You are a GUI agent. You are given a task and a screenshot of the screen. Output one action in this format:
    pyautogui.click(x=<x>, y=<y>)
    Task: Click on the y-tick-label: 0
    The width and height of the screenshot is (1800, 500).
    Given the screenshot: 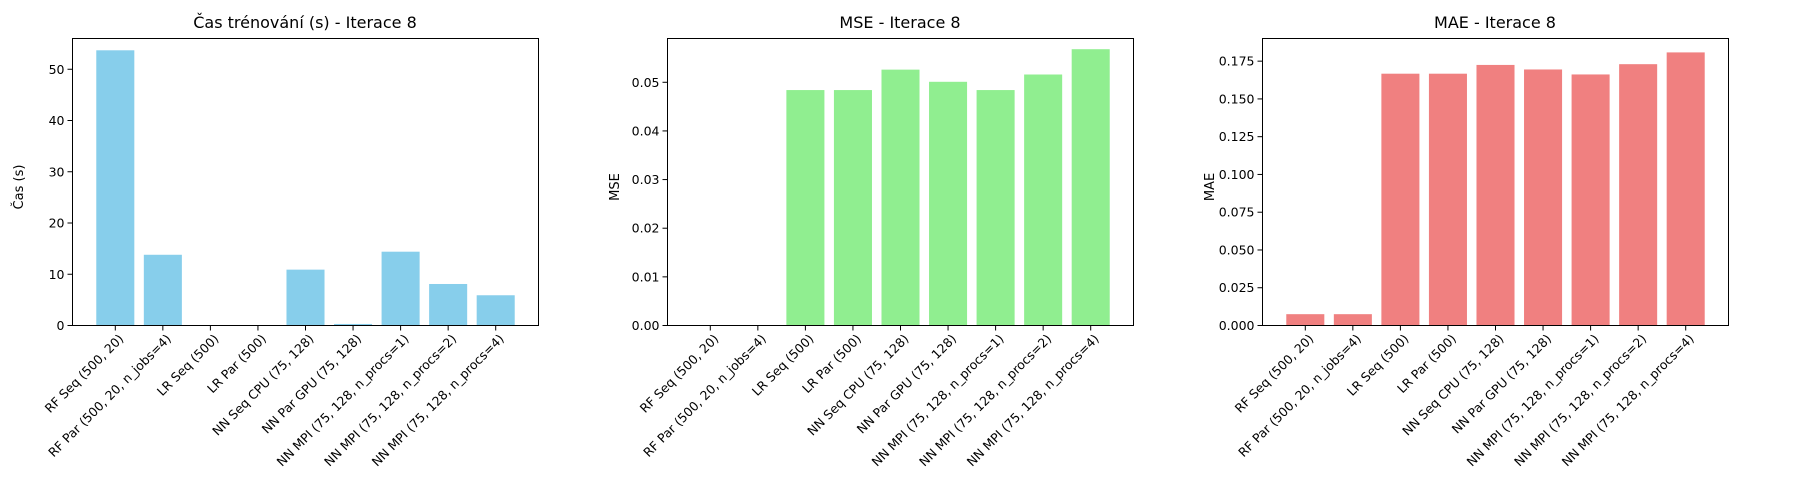 What is the action you would take?
    pyautogui.click(x=61, y=325)
    